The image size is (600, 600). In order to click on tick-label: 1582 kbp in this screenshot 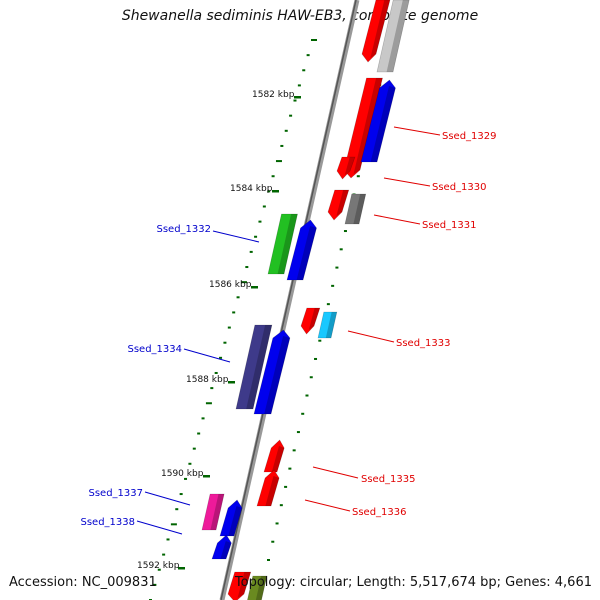, I will do `click(273, 95)`.